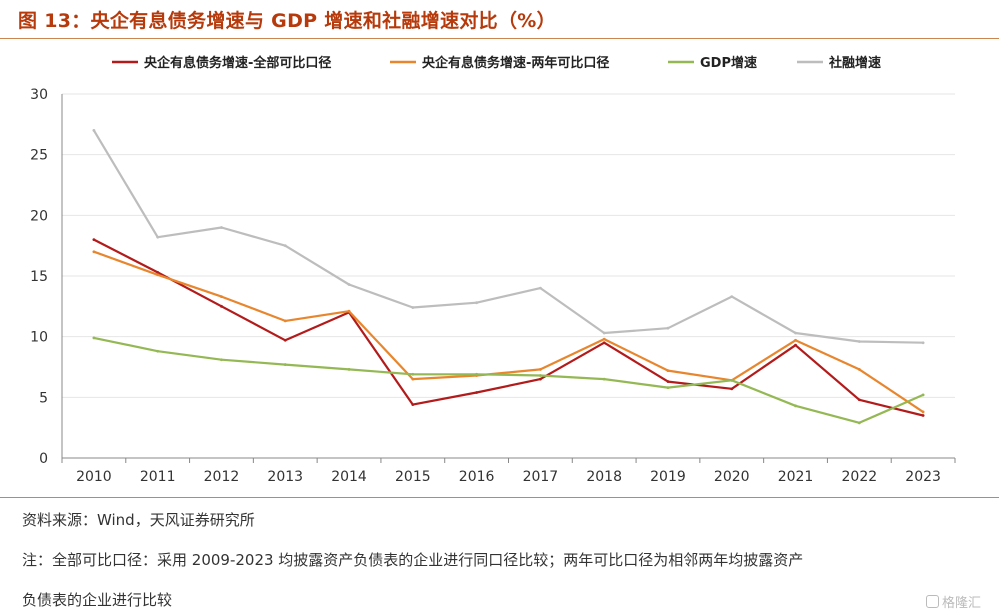 Image resolution: width=999 pixels, height=615 pixels. I want to click on watermark-logo-icon, so click(932, 601).